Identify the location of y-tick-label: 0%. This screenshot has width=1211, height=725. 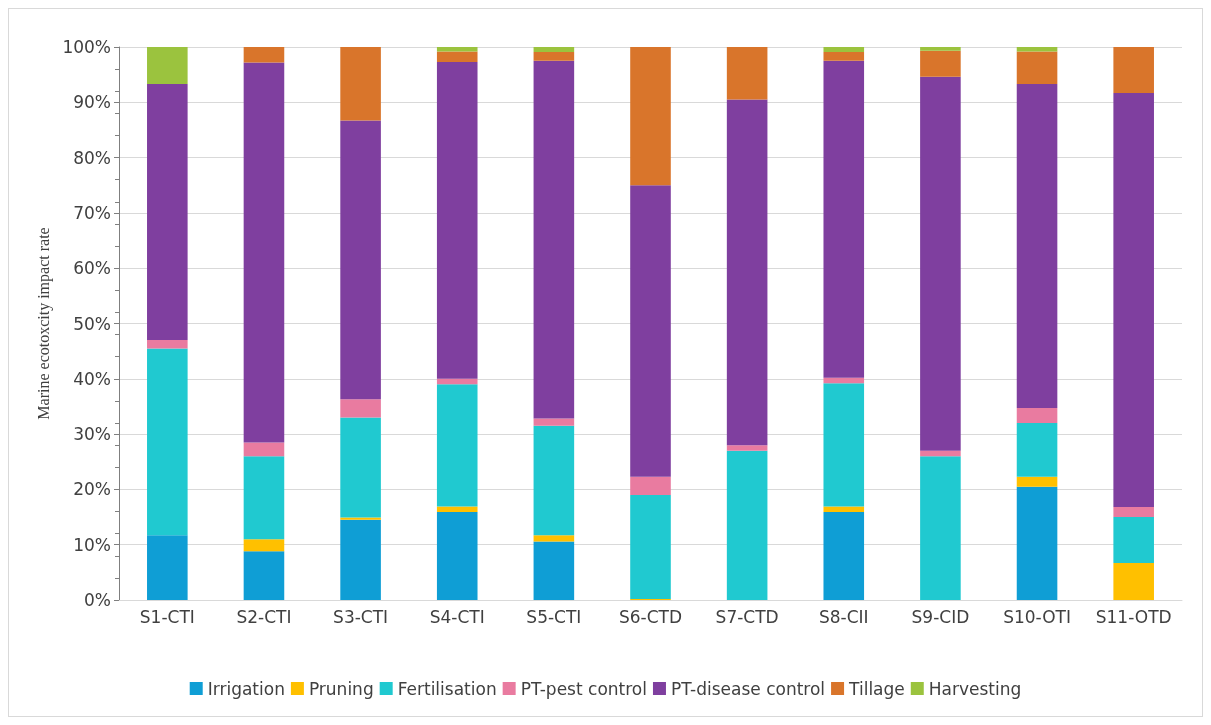
(97, 600).